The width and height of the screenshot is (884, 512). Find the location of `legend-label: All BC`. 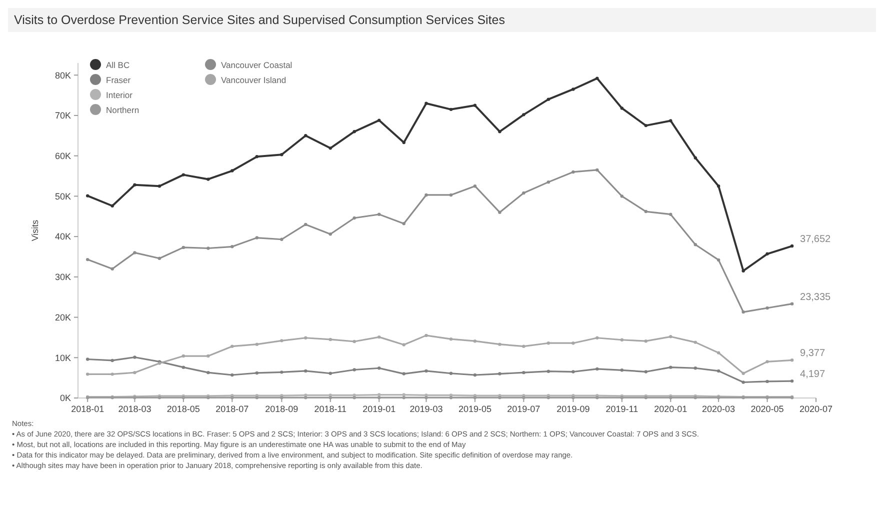

legend-label: All BC is located at coordinates (118, 65).